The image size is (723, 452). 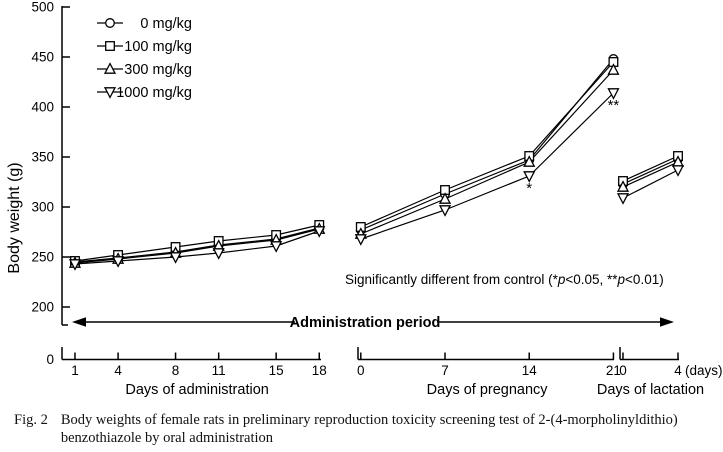 What do you see at coordinates (42, 157) in the screenshot?
I see `y-tick-label: 350` at bounding box center [42, 157].